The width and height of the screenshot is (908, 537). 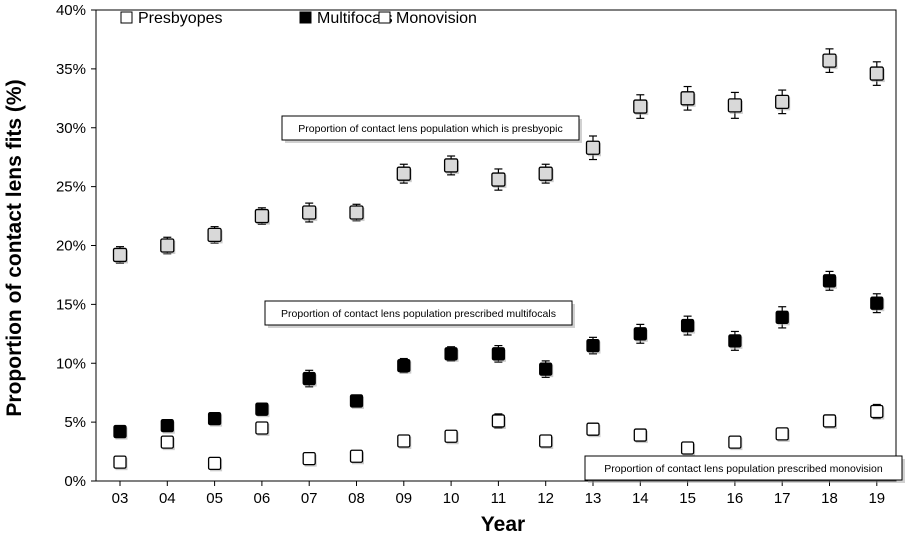 I want to click on x-tick-label: 16, so click(x=735, y=498).